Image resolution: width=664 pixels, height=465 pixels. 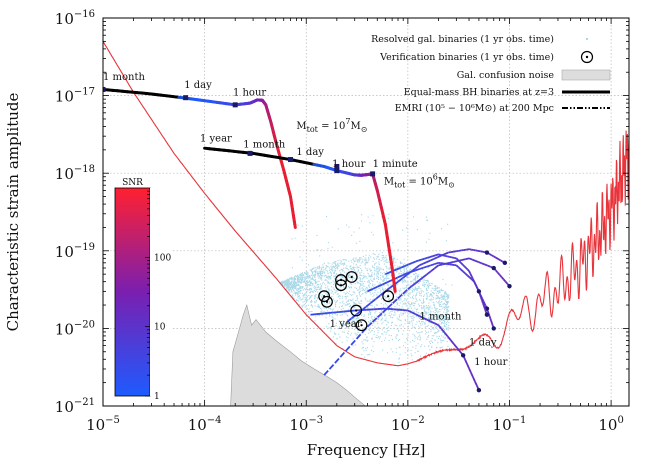 What do you see at coordinates (367, 288) in the screenshot?
I see `resolved-binaries-layer` at bounding box center [367, 288].